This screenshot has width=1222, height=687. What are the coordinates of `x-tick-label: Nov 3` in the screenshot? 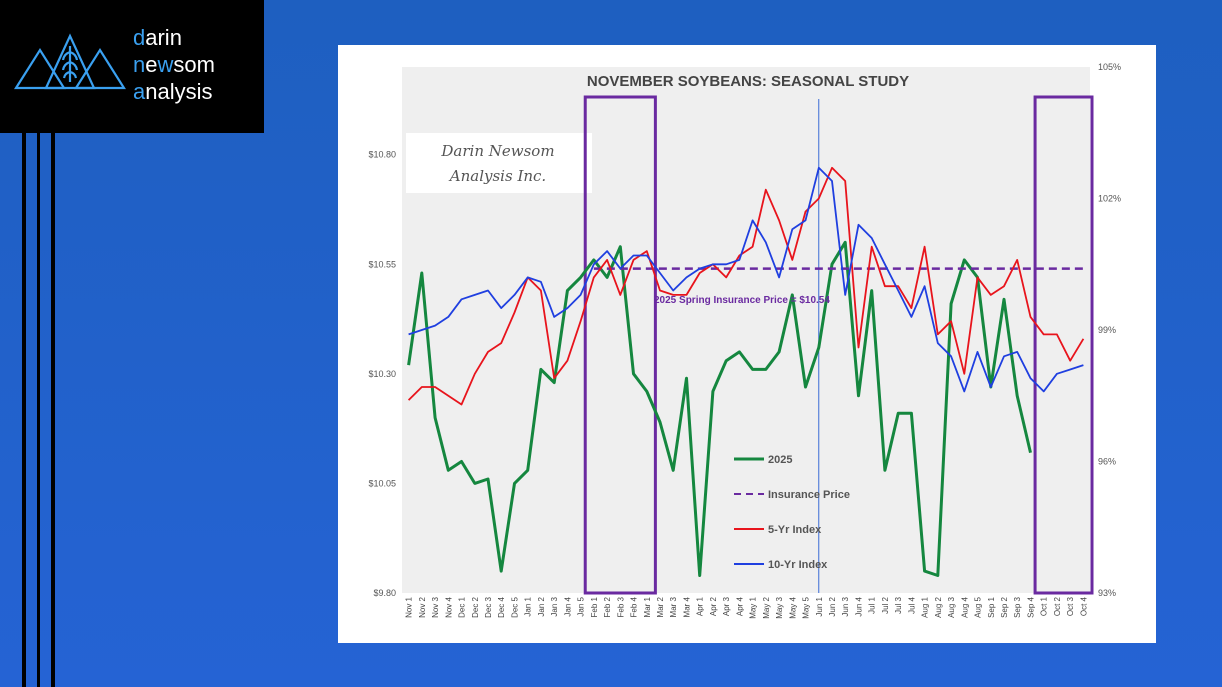 It's located at (435, 606).